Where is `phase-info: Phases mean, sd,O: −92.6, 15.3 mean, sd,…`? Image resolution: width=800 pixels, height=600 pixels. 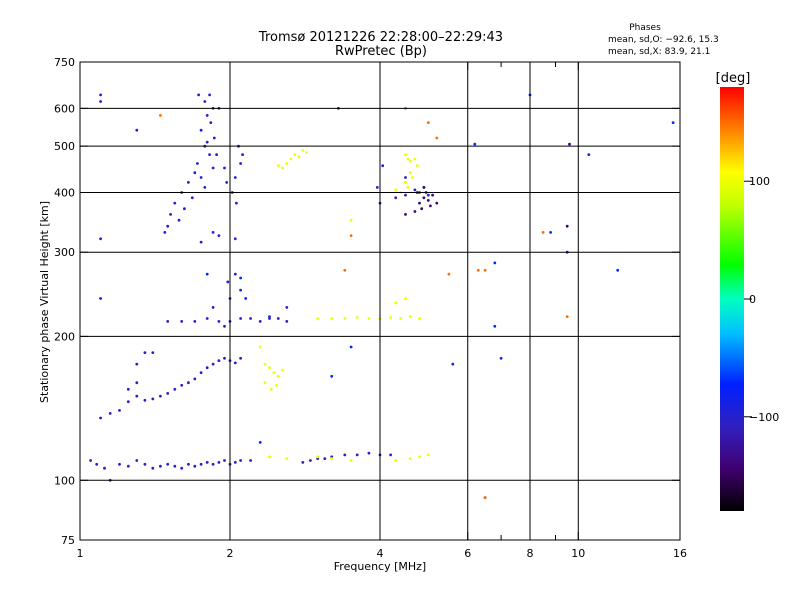 phase-info: Phases mean, sd,O: −92.6, 15.3 mean, sd,… is located at coordinates (663, 40).